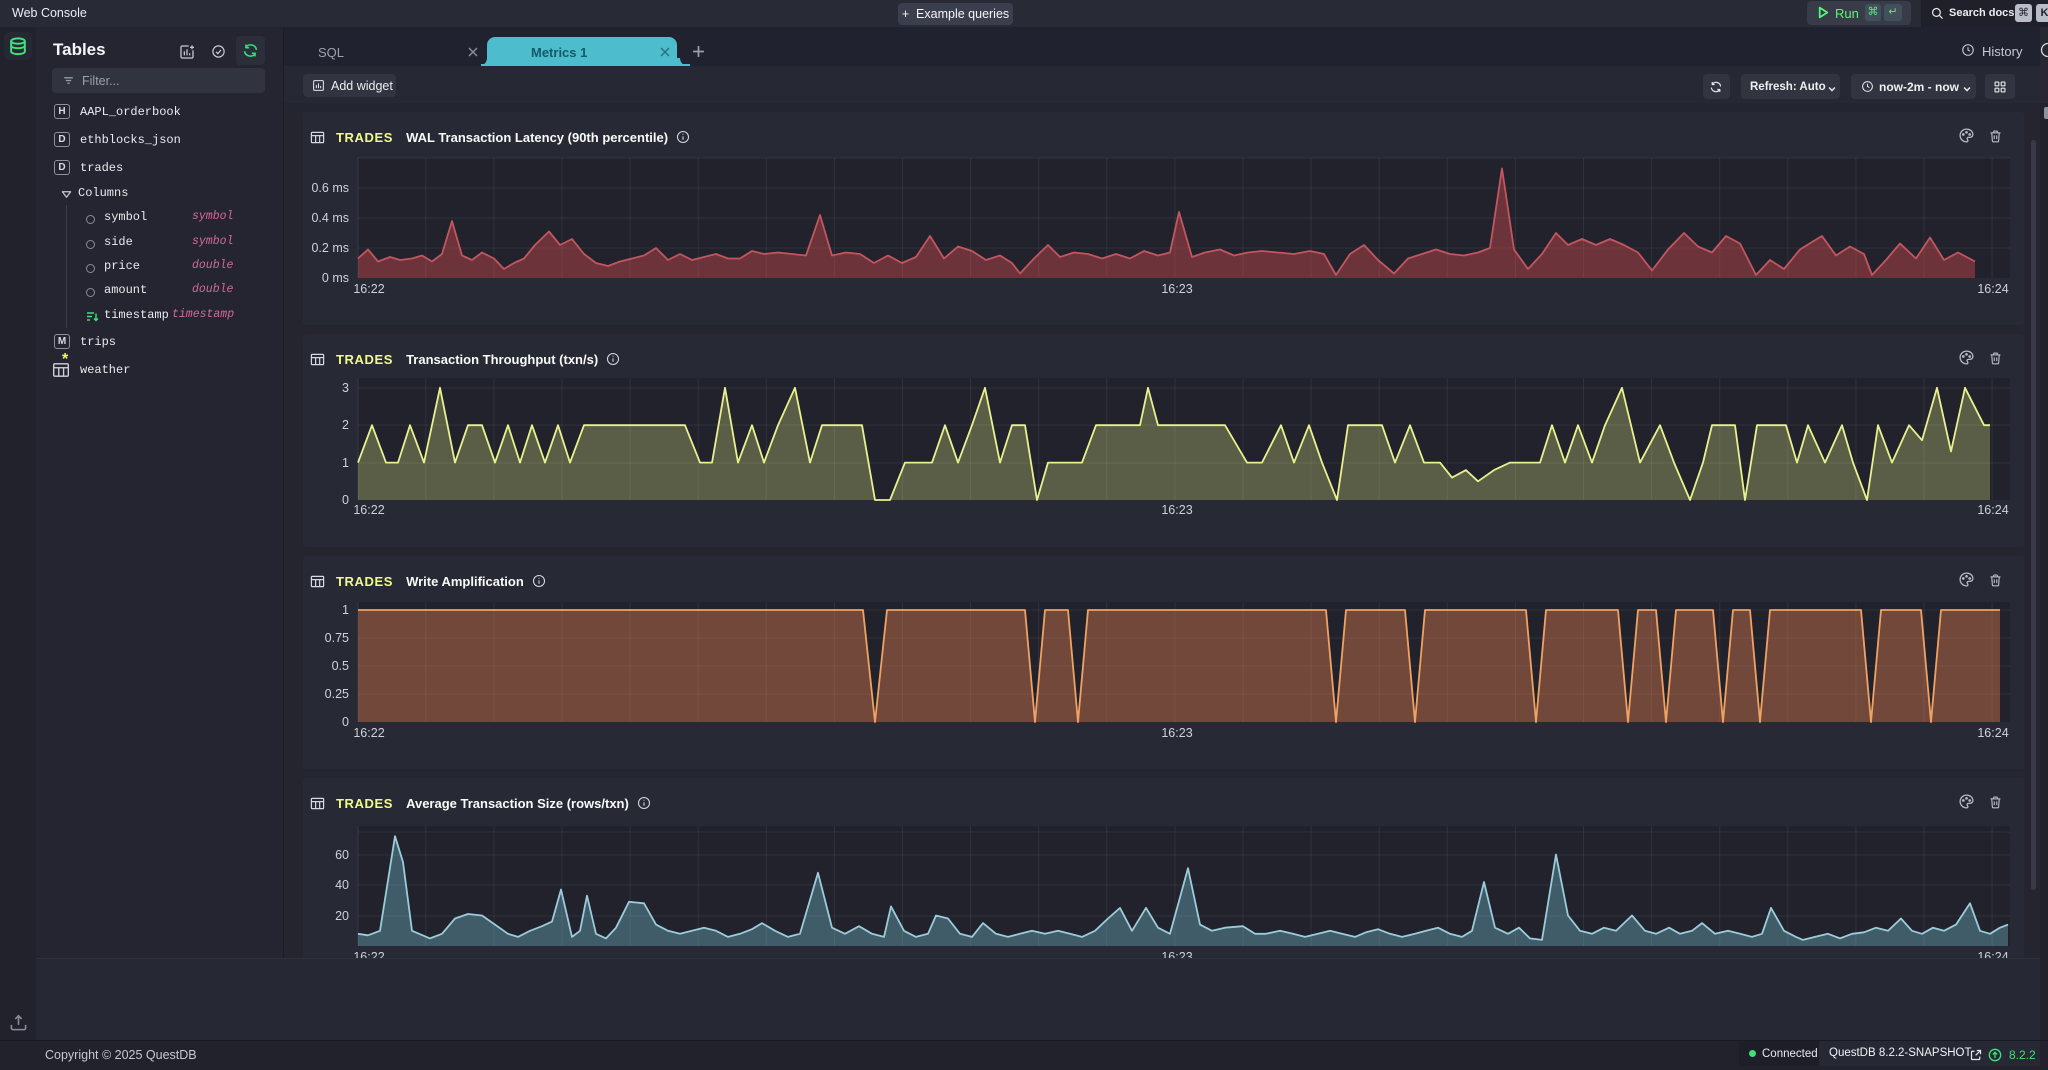  What do you see at coordinates (340, 666) in the screenshot?
I see `svg-text: 0.5` at bounding box center [340, 666].